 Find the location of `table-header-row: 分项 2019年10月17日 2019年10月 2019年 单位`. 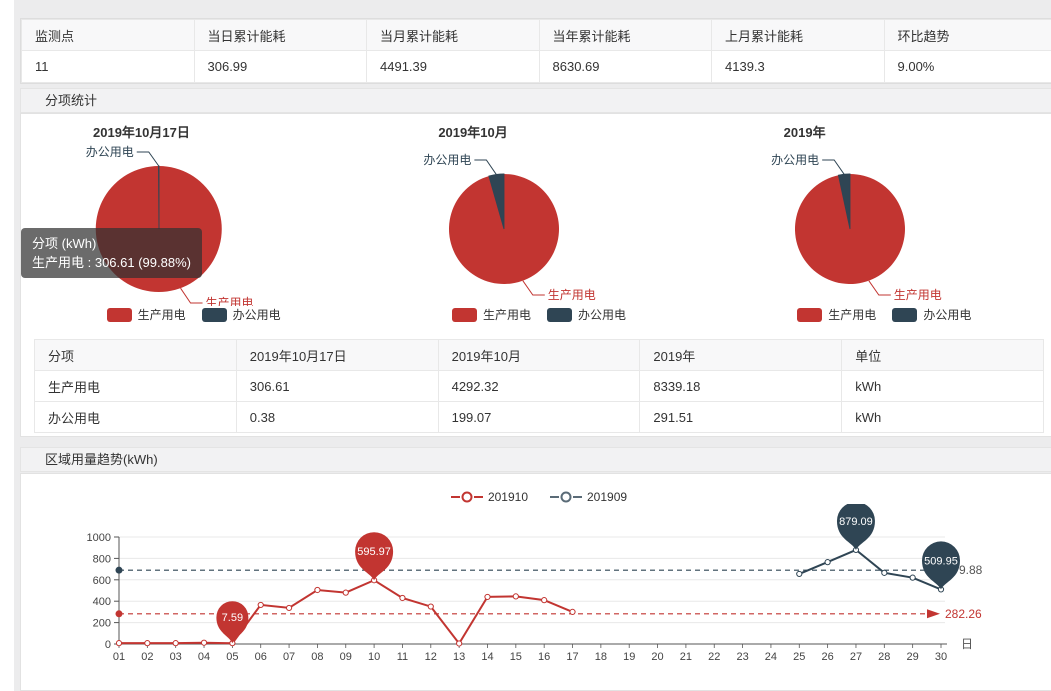

table-header-row: 分项 2019年10月17日 2019年10月 2019年 单位 is located at coordinates (539, 355).